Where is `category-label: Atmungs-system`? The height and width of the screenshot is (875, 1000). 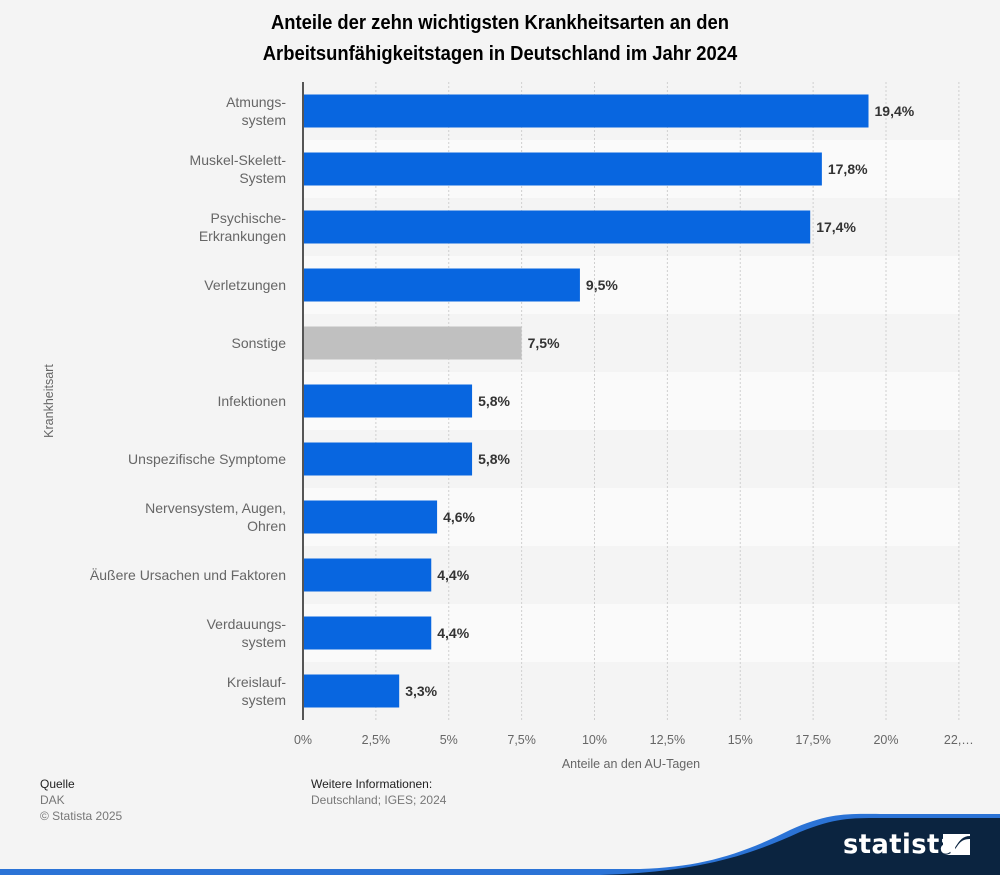
category-label: Atmungs-system is located at coordinates (256, 111).